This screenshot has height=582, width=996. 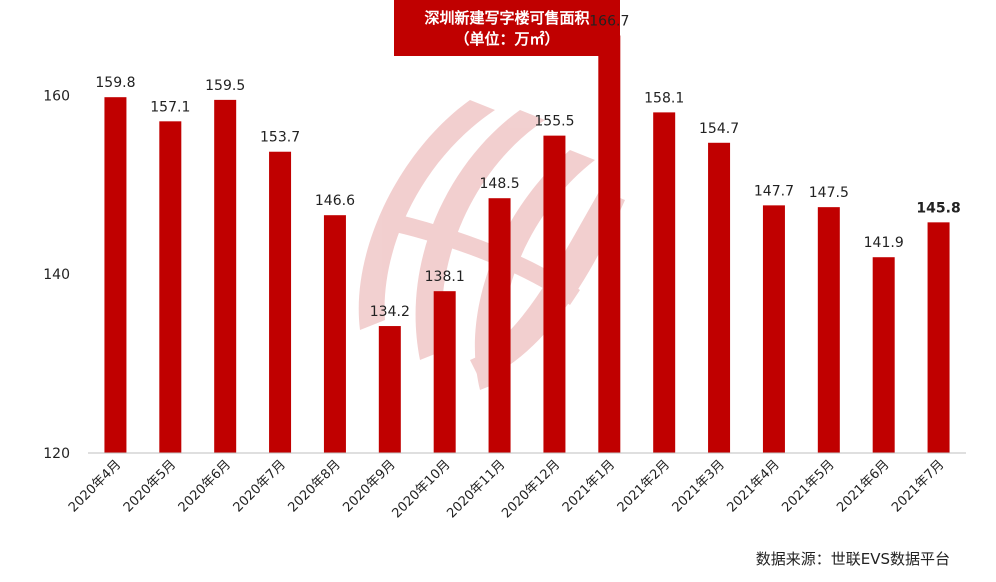 What do you see at coordinates (225, 86) in the screenshot?
I see `bar-value-label: 159.5` at bounding box center [225, 86].